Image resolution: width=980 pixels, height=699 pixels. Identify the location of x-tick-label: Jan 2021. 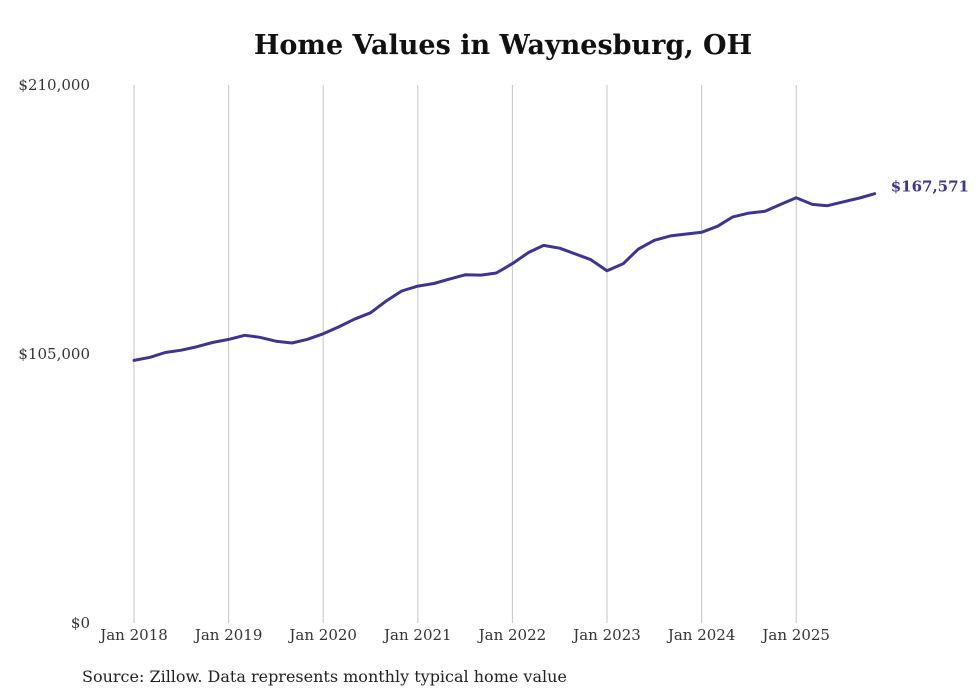
(417, 635).